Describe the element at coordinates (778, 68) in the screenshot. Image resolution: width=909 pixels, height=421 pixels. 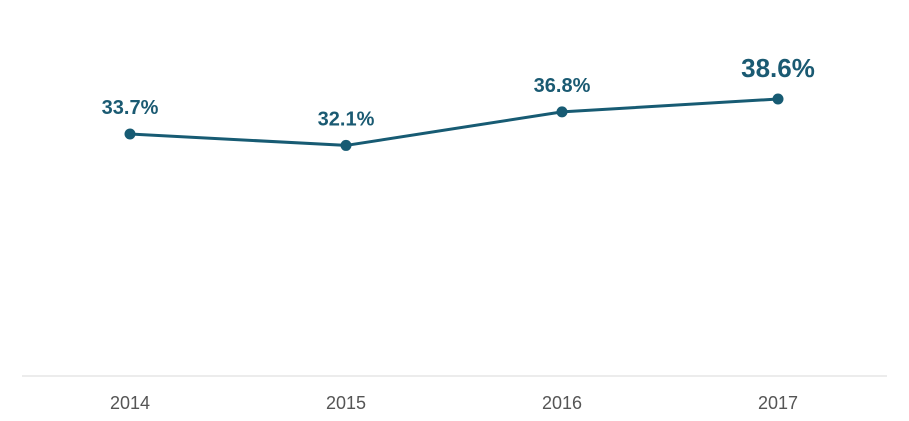
I see `data-label-2017: 38.6%` at that location.